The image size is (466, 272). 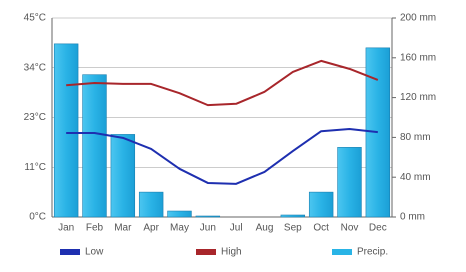 What do you see at coordinates (66, 228) in the screenshot?
I see `x-tick-label: Jan` at bounding box center [66, 228].